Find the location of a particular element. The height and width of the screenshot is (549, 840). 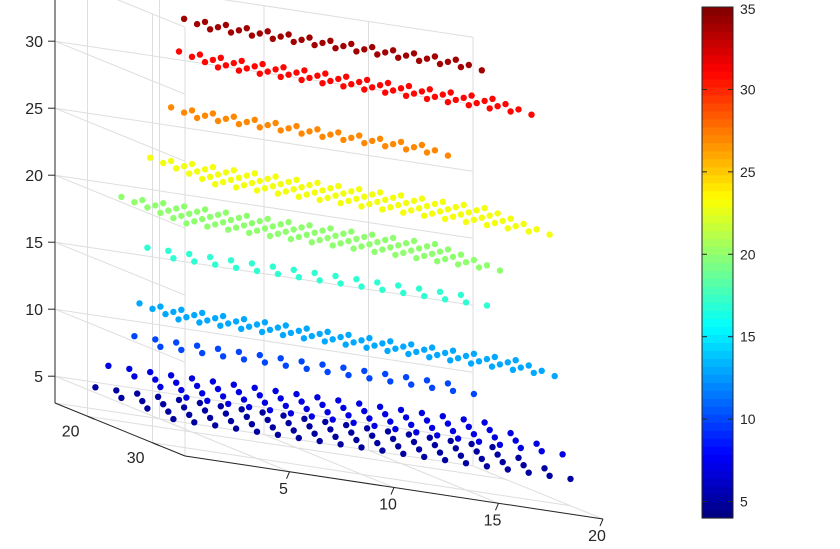

y-tick-mark is located at coordinates (91, 417).